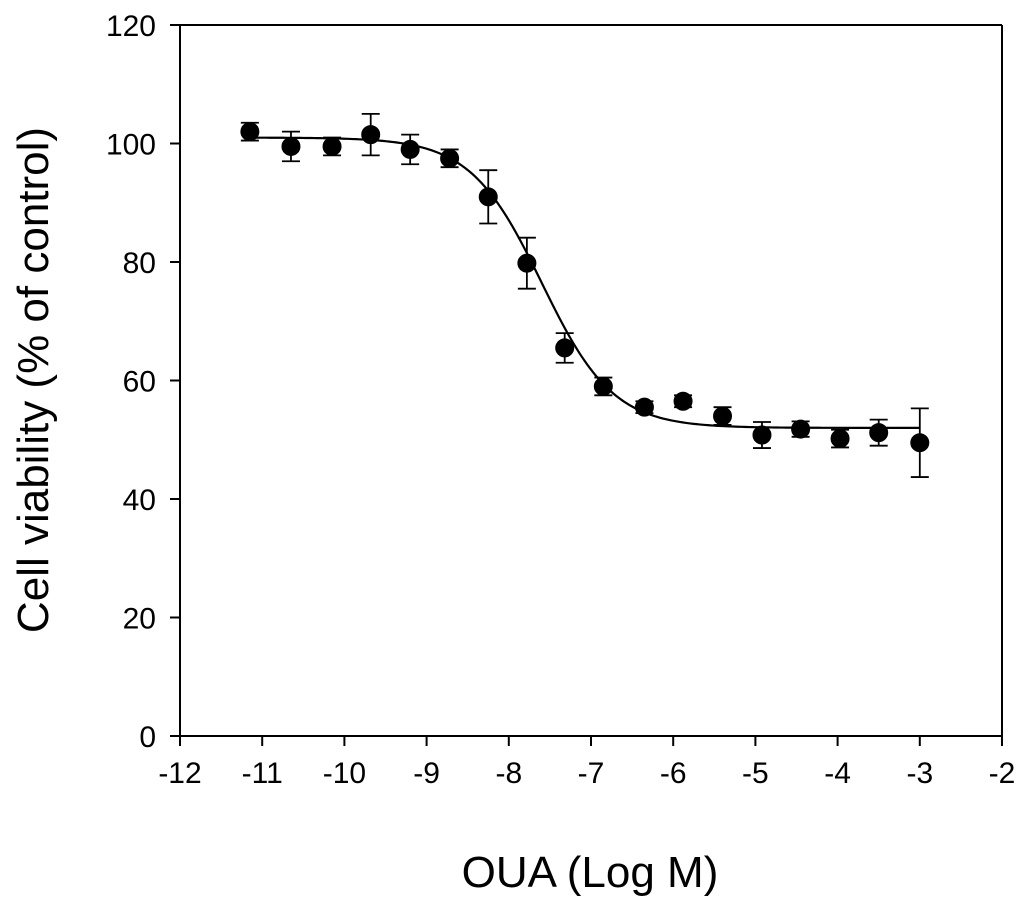 This screenshot has height=906, width=1024. What do you see at coordinates (919, 773) in the screenshot?
I see `x-tick-label: -3` at bounding box center [919, 773].